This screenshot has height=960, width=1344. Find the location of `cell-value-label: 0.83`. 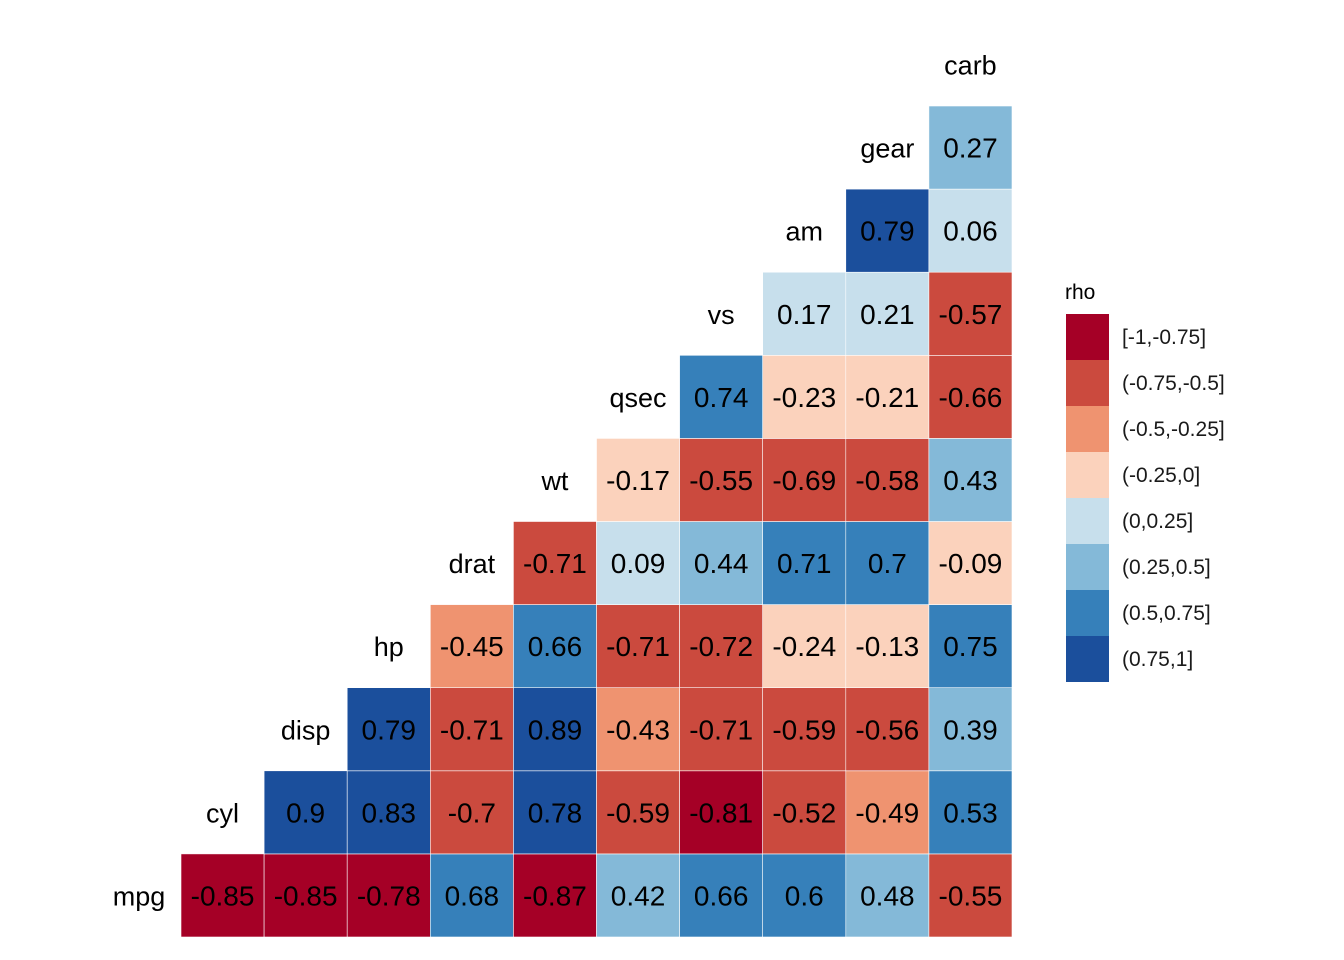

cell-value-label: 0.83 is located at coordinates (389, 812).